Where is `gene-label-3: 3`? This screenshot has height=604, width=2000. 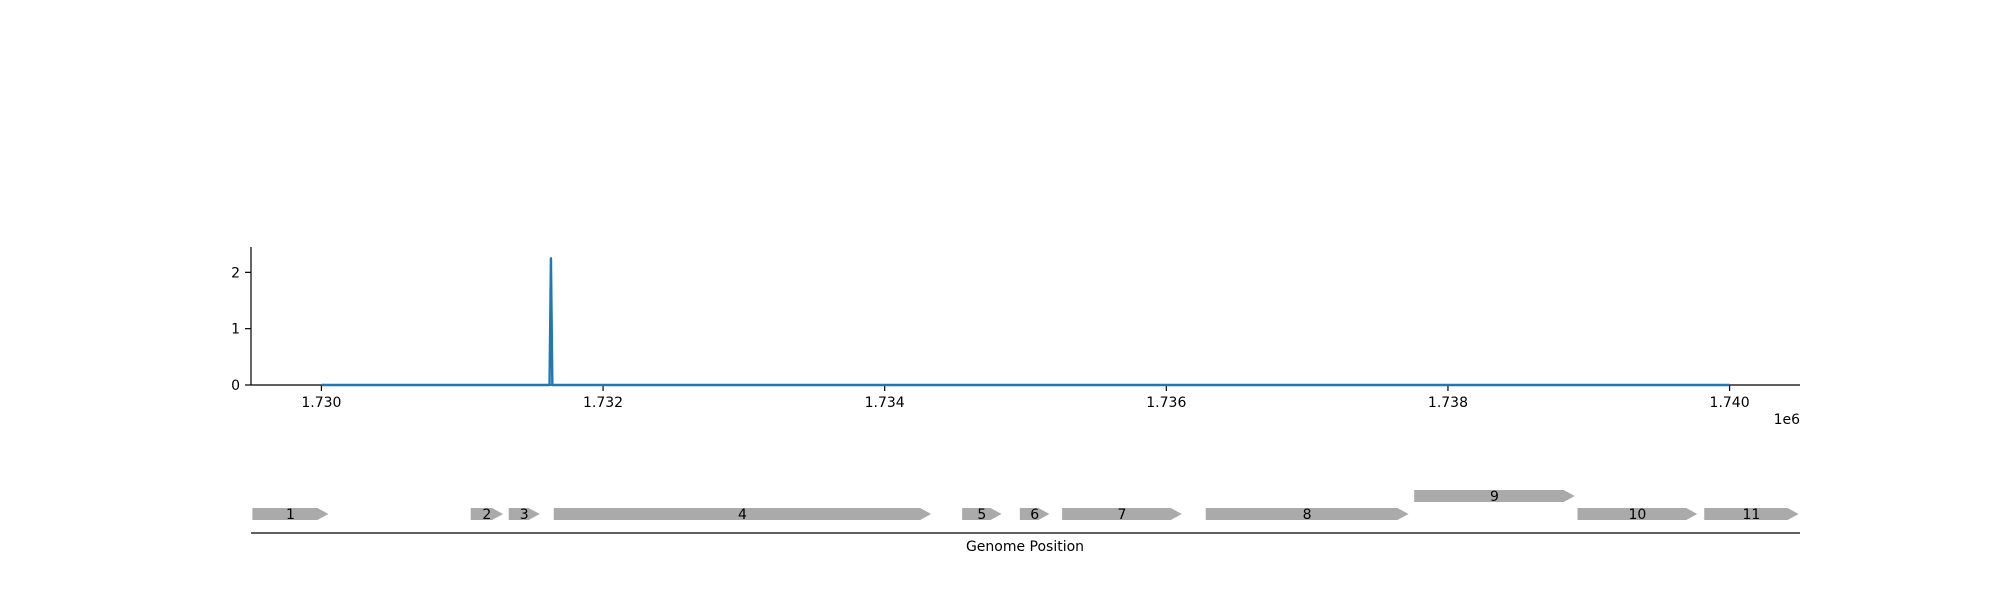
gene-label-3: 3 is located at coordinates (524, 515).